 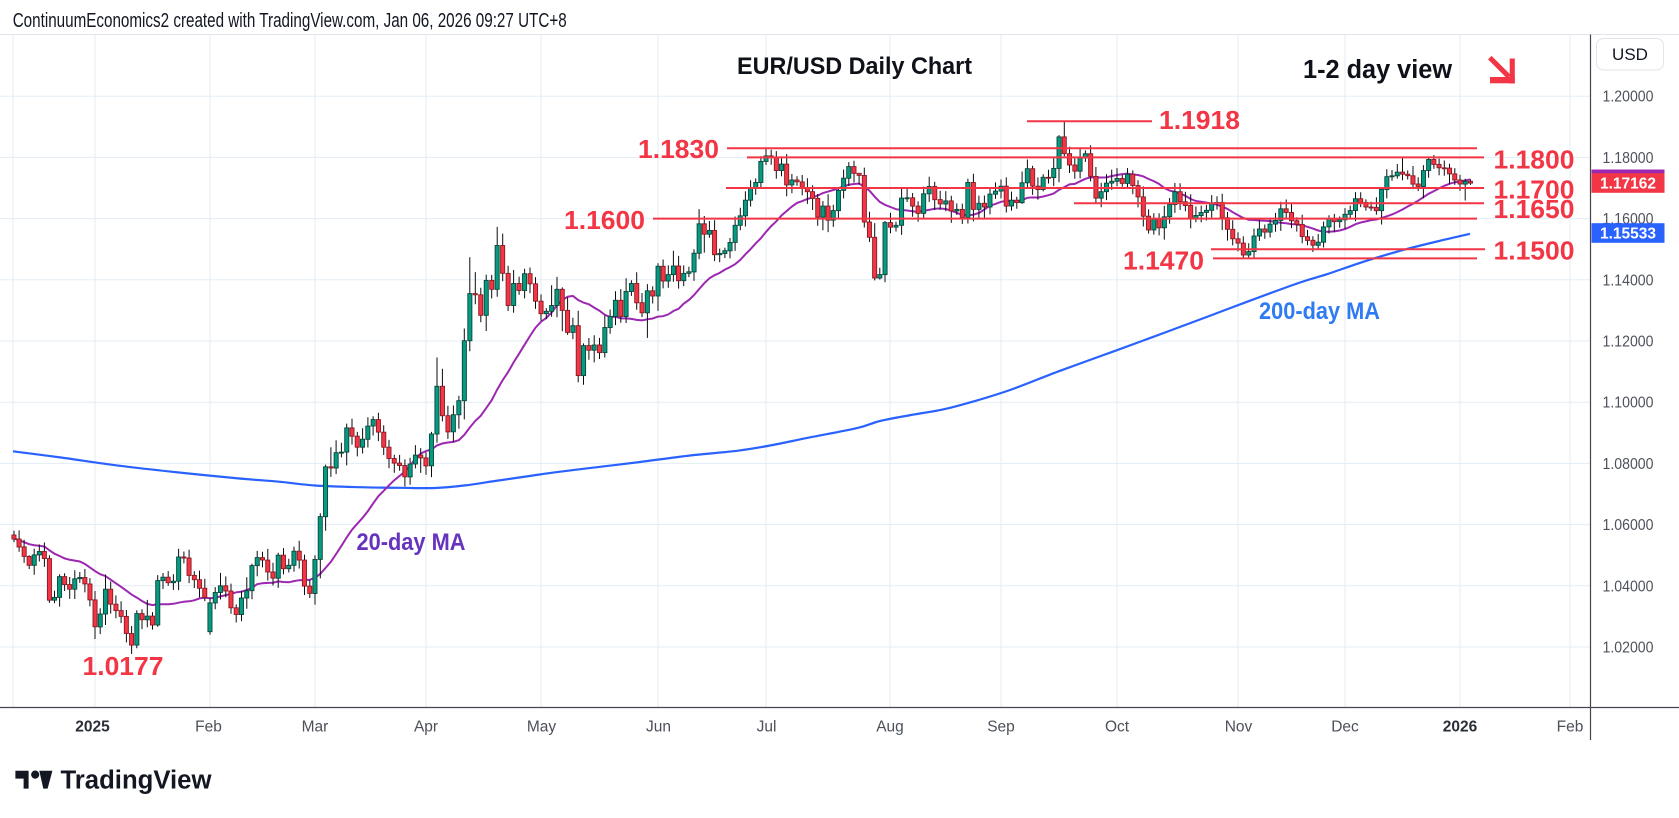 What do you see at coordinates (411, 542) in the screenshot?
I see `svg-text: 20-day MA` at bounding box center [411, 542].